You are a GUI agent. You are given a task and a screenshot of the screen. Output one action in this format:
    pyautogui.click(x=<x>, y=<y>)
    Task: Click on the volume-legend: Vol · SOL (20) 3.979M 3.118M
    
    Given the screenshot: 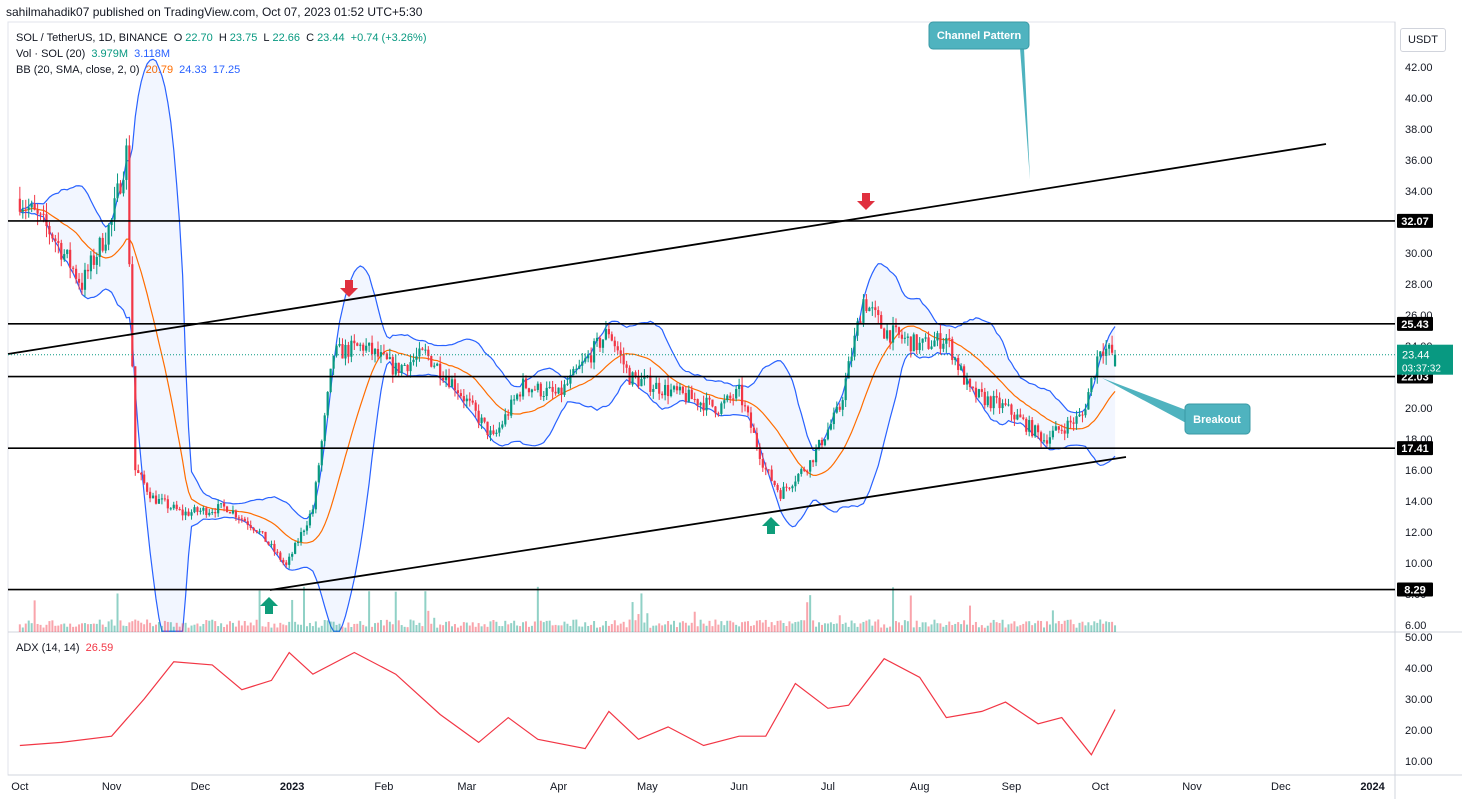 What is the action you would take?
    pyautogui.click(x=94, y=54)
    